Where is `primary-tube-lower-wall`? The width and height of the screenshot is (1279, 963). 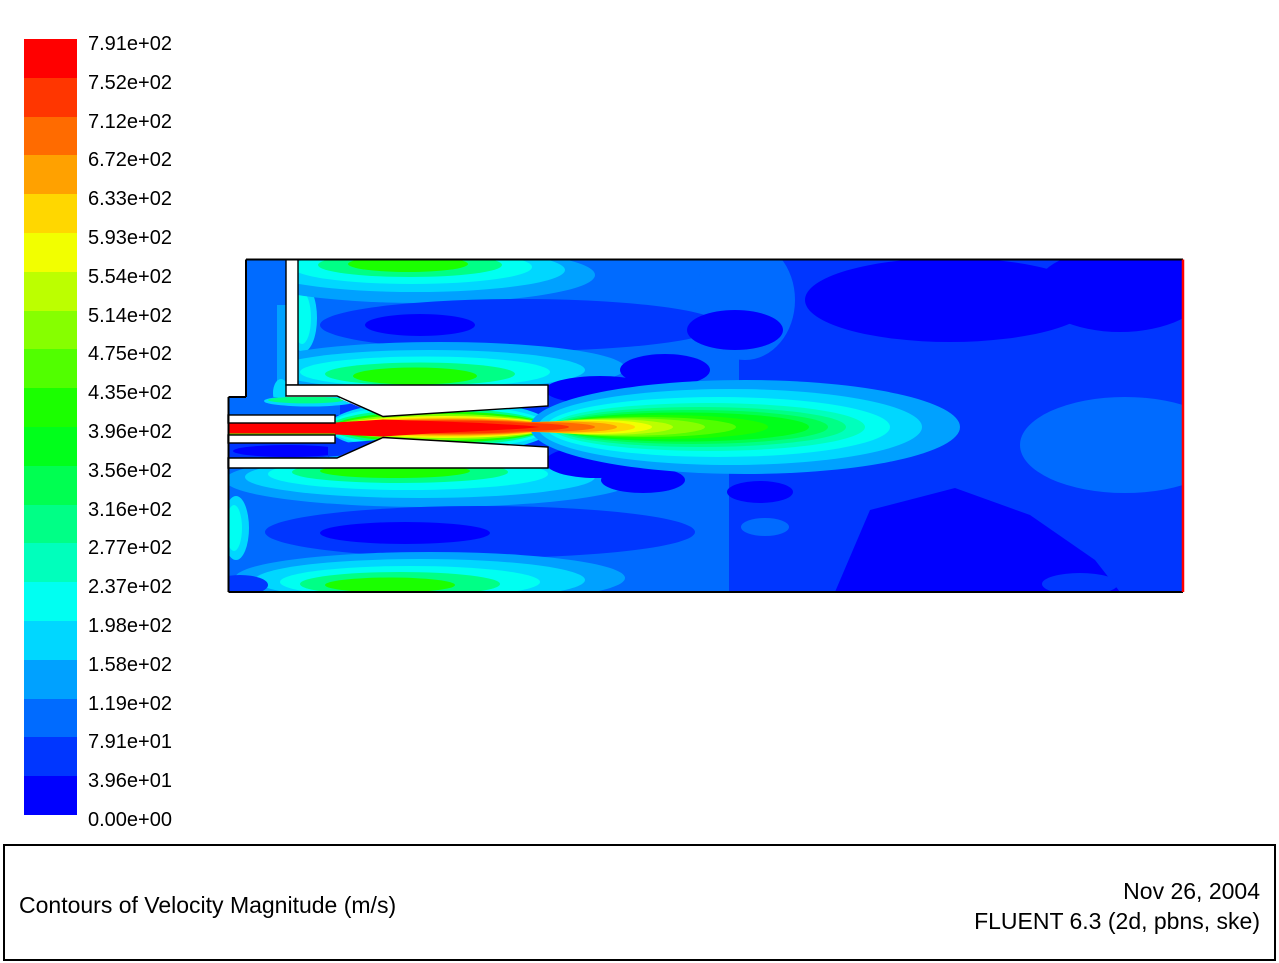 primary-tube-lower-wall is located at coordinates (281, 439).